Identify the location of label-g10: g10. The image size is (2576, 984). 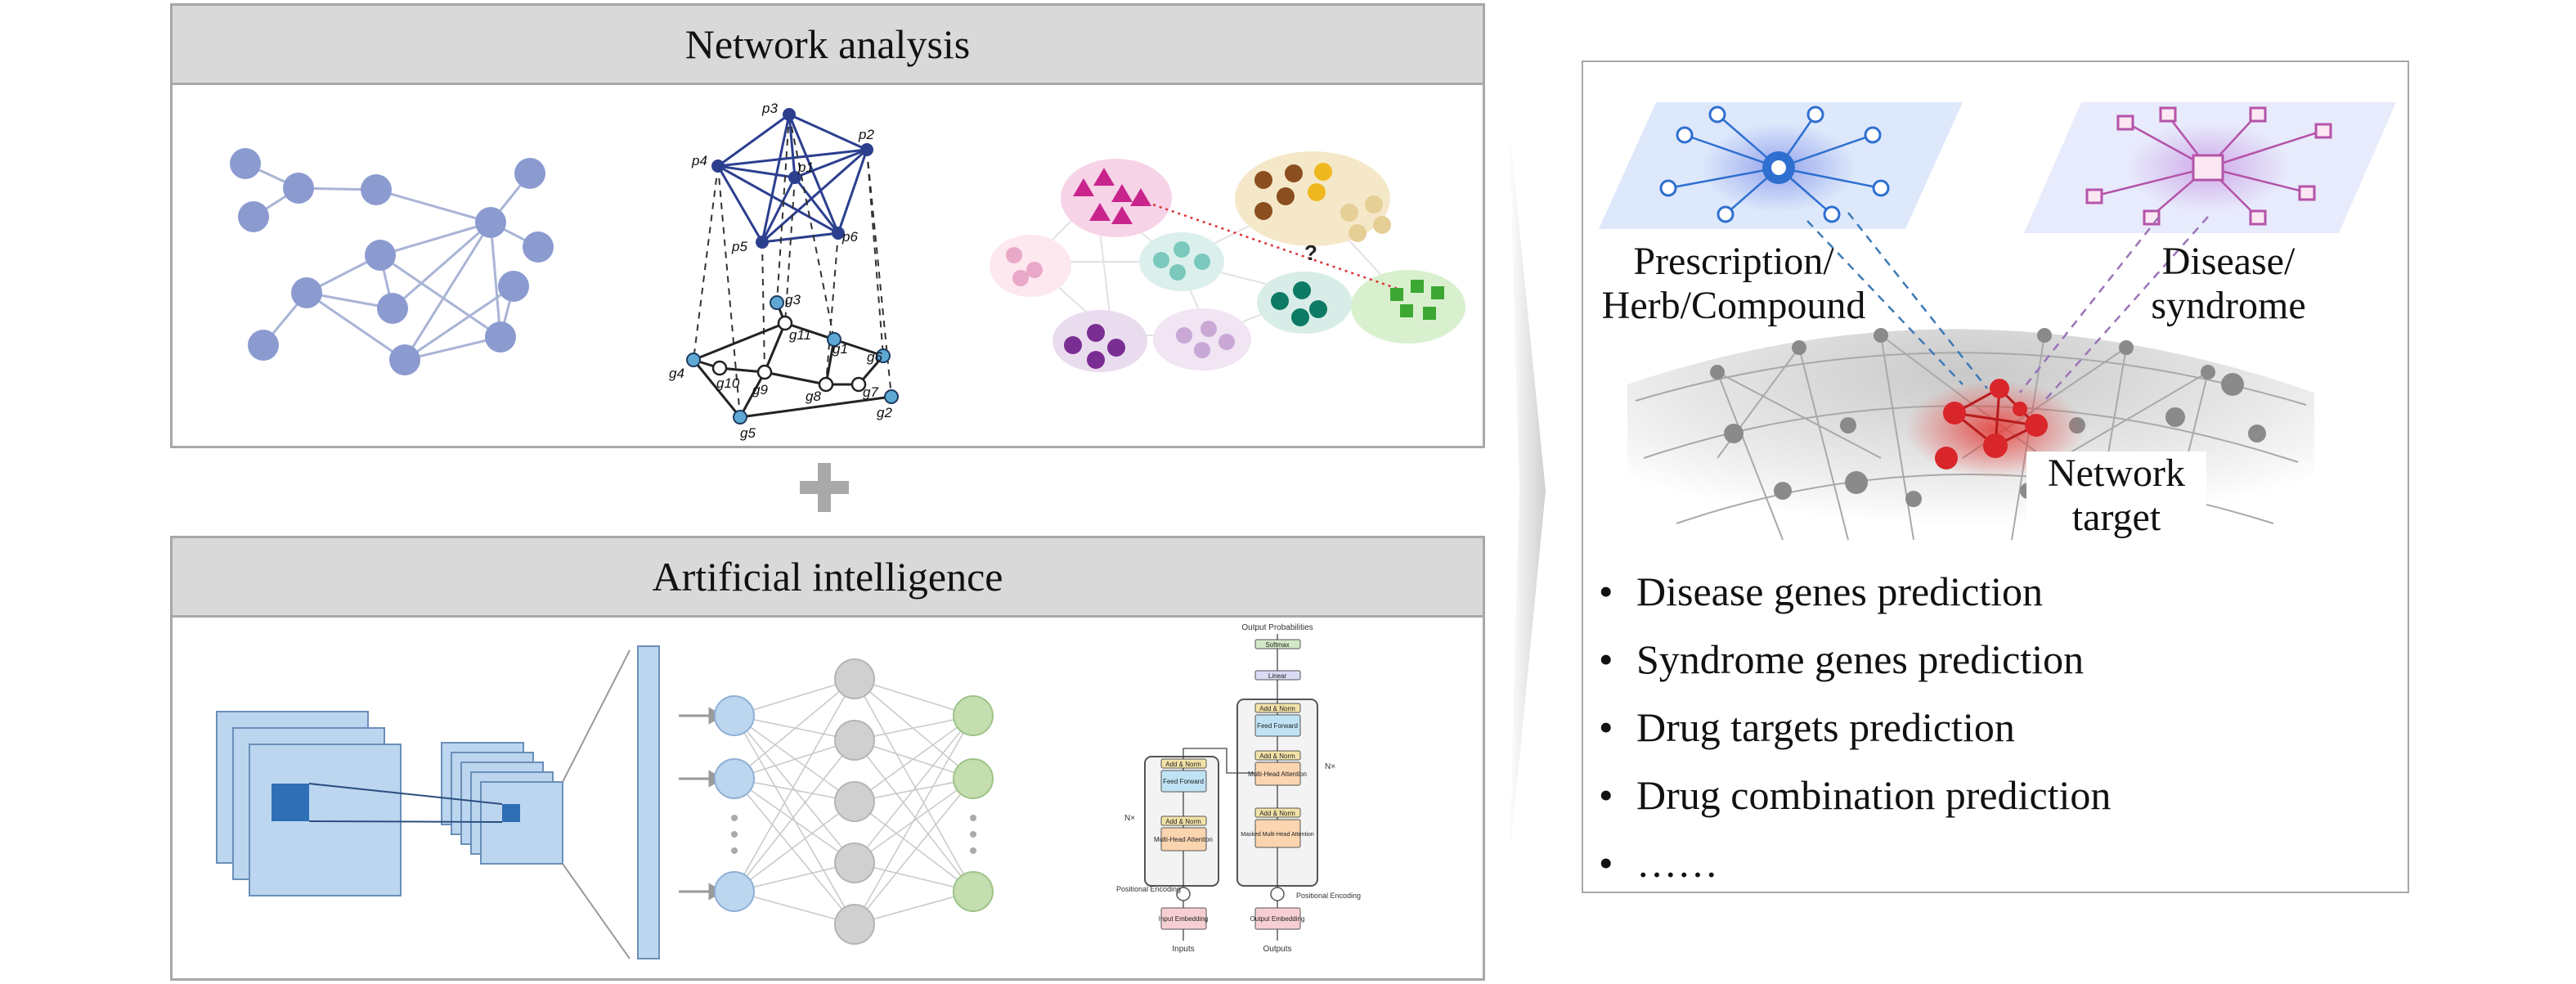
(728, 383).